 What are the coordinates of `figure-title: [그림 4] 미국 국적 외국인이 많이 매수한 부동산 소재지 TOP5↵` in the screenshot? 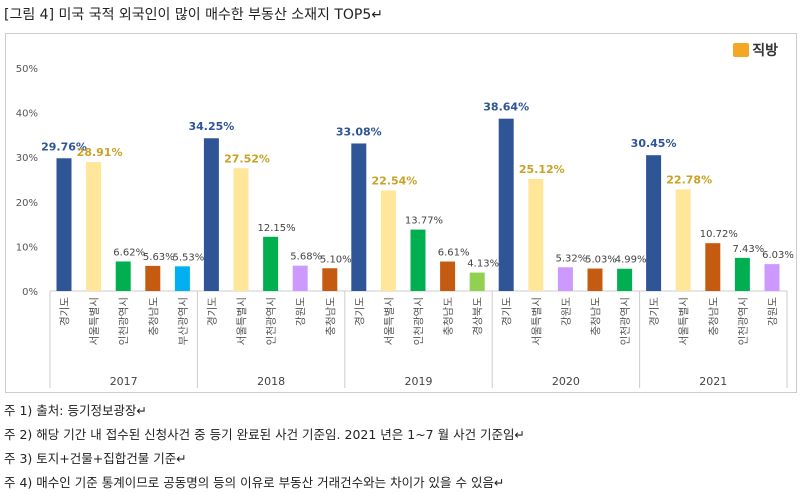 It's located at (194, 15).